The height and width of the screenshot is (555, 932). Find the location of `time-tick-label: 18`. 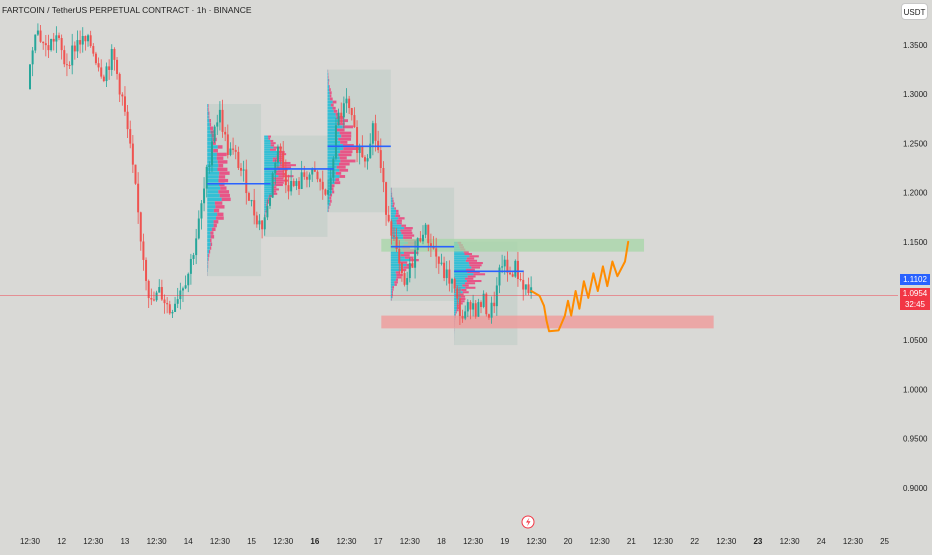

time-tick-label: 18 is located at coordinates (441, 541).